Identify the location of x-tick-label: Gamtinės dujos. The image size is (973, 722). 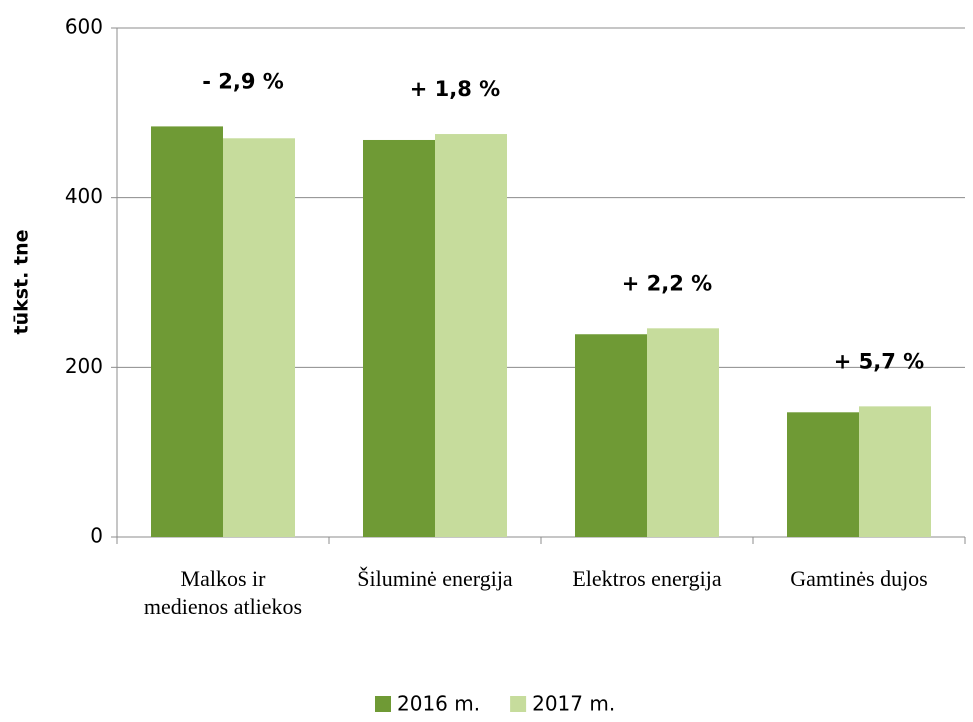
(859, 578).